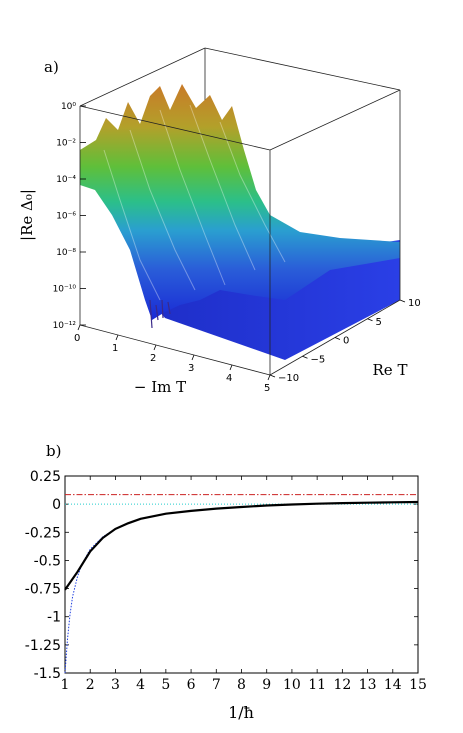 This screenshot has height=733, width=463. I want to click on x-tick-label: 1, so click(115, 348).